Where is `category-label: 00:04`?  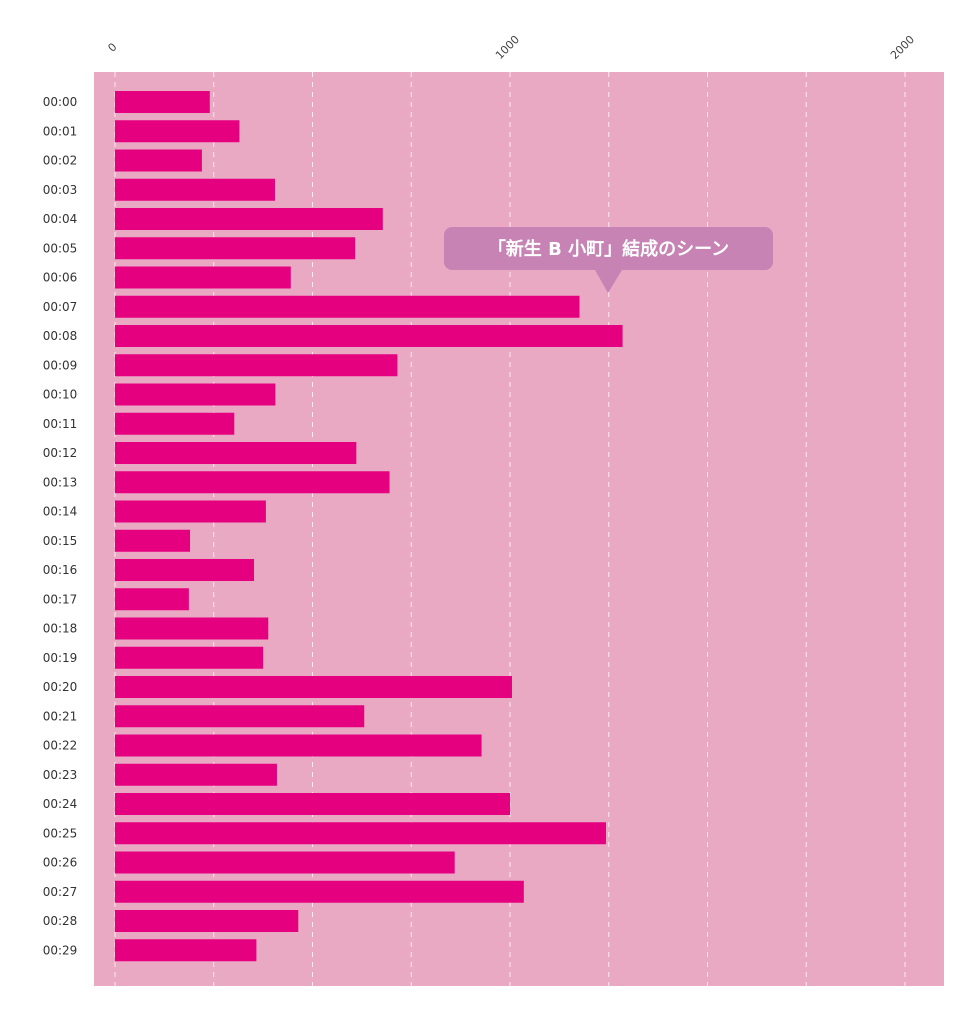 category-label: 00:04 is located at coordinates (60, 219).